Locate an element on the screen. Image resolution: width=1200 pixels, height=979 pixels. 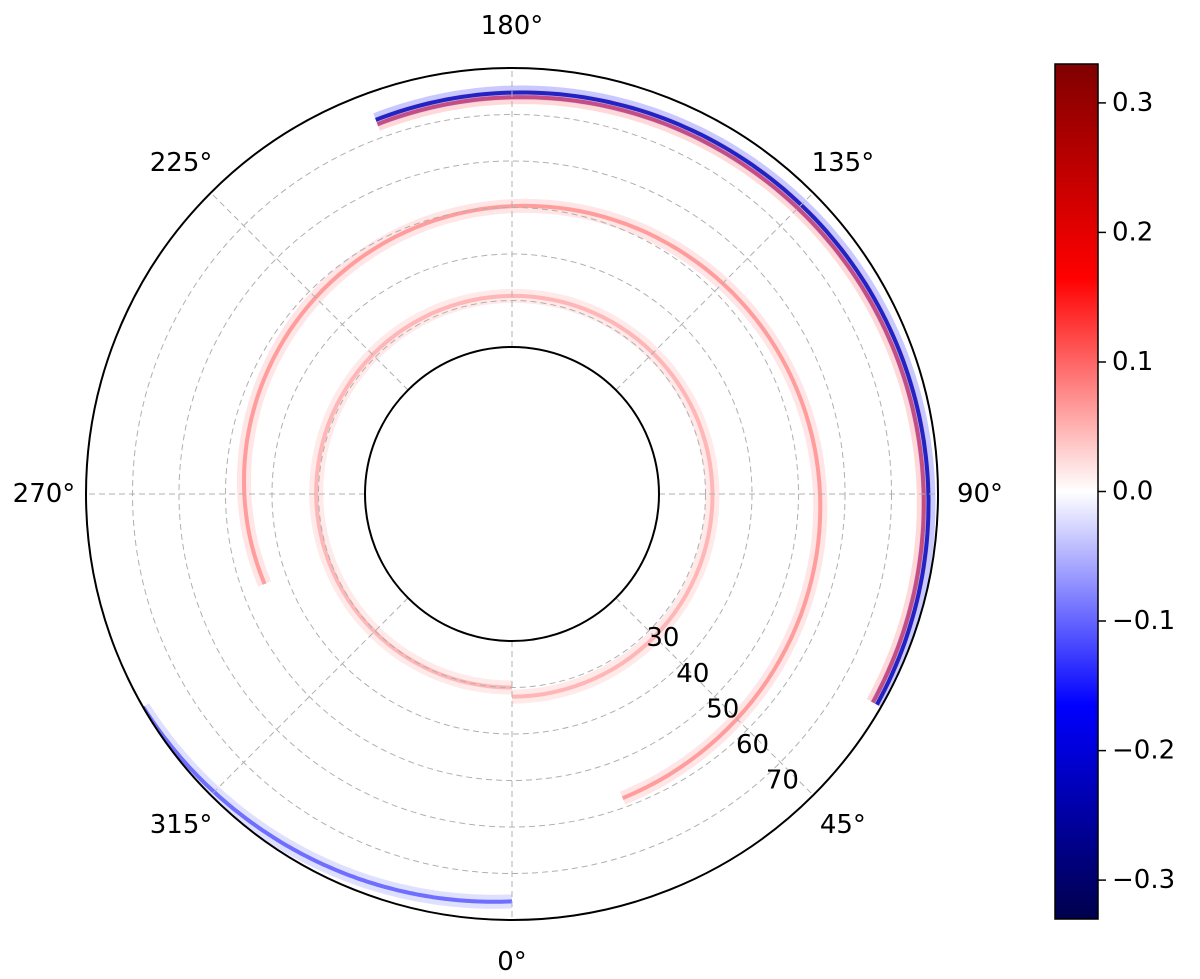
inner-boundary is located at coordinates (512, 494).